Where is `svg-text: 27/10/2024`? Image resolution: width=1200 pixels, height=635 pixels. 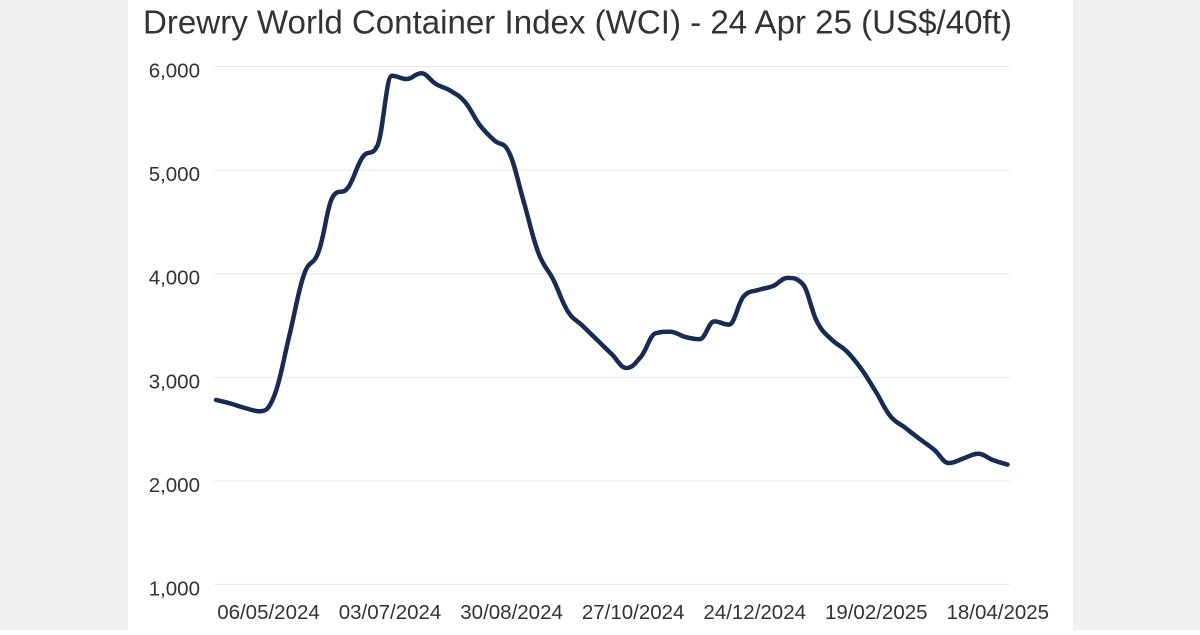 svg-text: 27/10/2024 is located at coordinates (633, 612).